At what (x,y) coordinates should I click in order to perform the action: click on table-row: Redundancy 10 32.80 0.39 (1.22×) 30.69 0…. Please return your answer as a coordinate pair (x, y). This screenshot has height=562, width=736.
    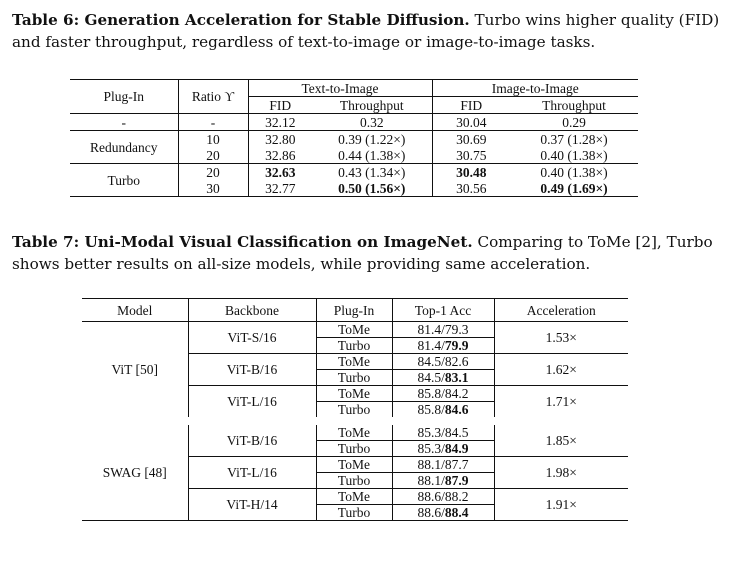
    Looking at the image, I should click on (354, 147).